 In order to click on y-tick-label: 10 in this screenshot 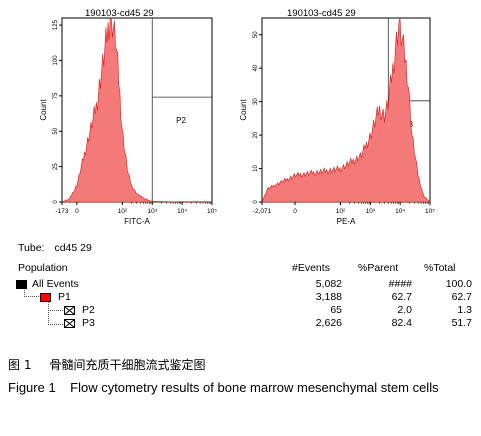, I will do `click(256, 168)`.